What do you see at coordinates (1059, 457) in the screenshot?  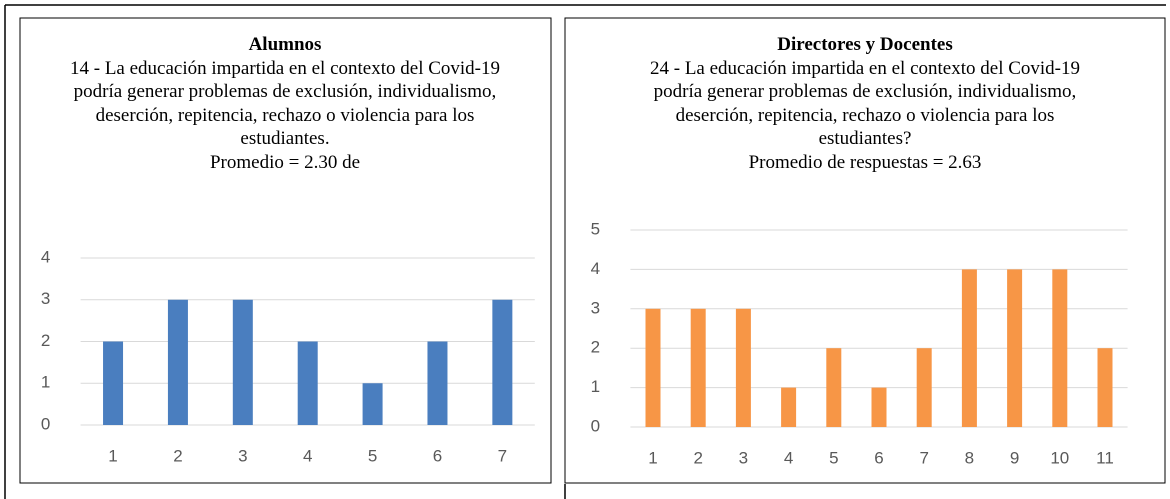 I see `x-tick-label: 10` at bounding box center [1059, 457].